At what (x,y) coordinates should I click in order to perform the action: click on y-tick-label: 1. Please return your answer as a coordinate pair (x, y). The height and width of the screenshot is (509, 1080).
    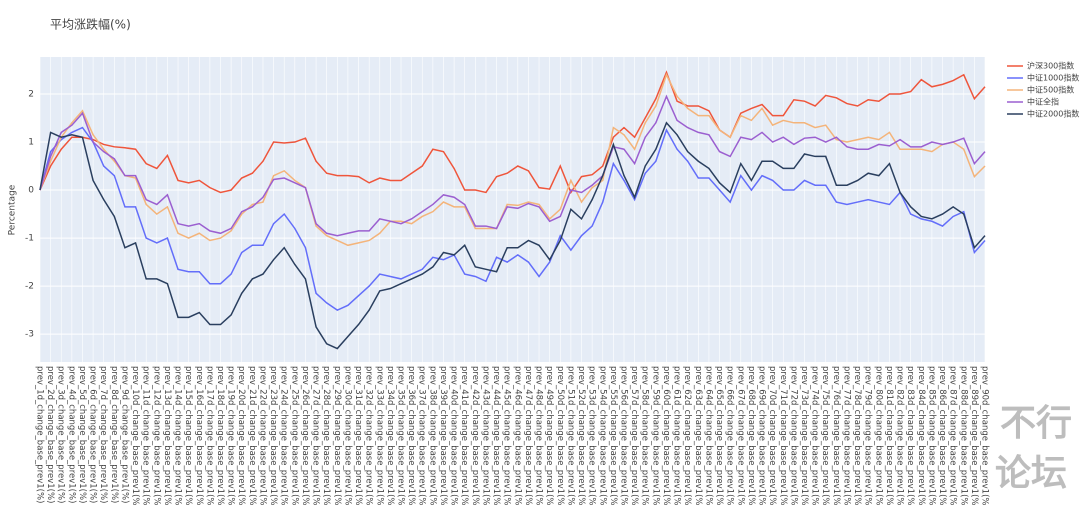
    Looking at the image, I should click on (31, 143).